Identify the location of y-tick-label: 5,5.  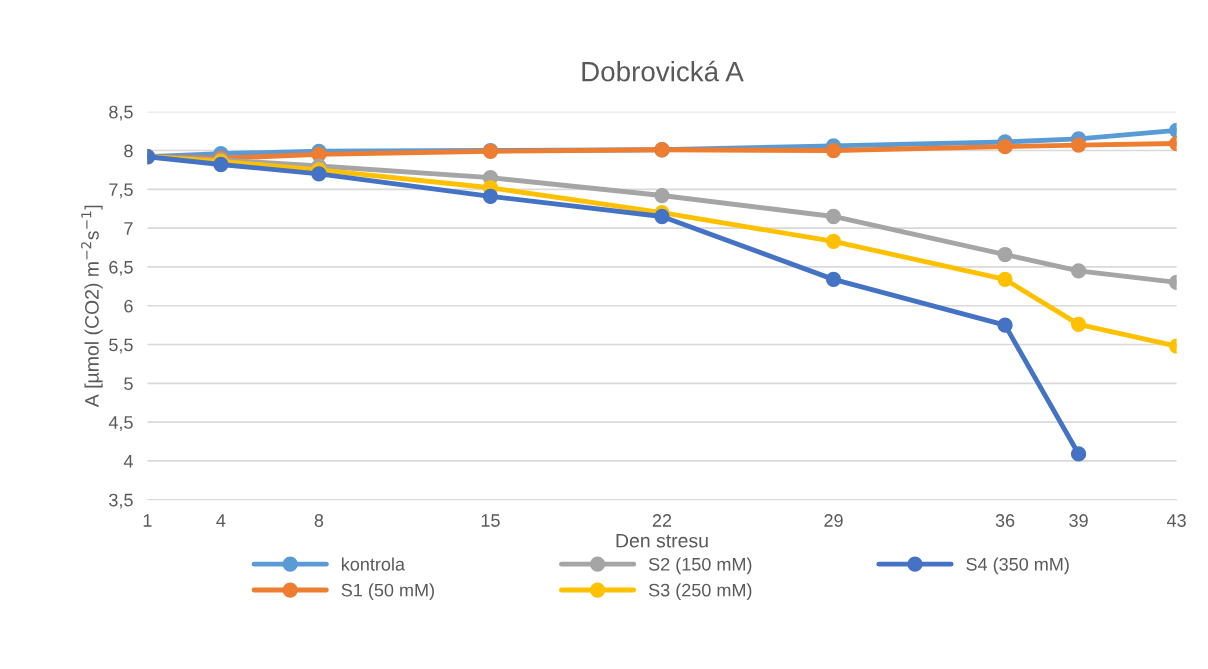
(121, 346).